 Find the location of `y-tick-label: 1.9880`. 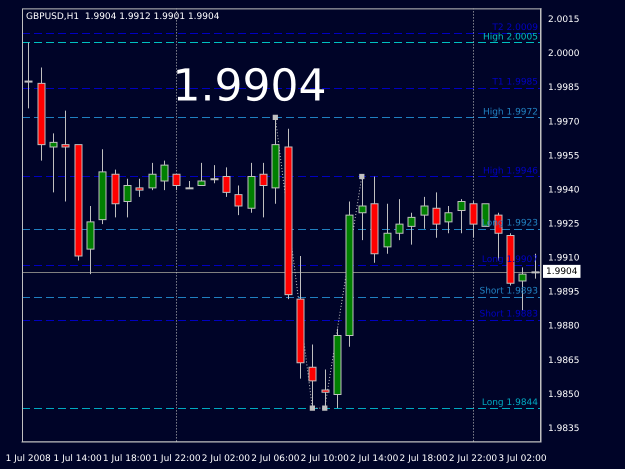

y-tick-label: 1.9880 is located at coordinates (564, 327).